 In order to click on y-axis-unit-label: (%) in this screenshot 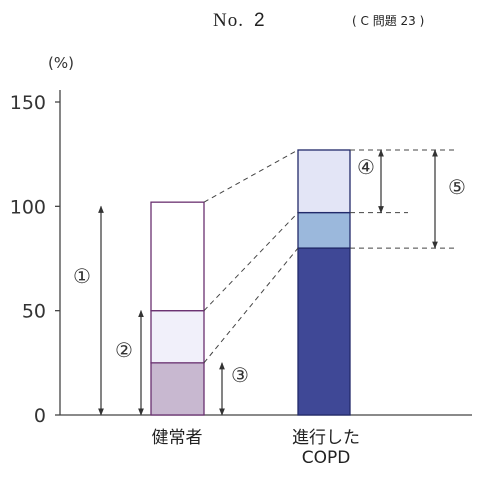, I will do `click(61, 63)`.